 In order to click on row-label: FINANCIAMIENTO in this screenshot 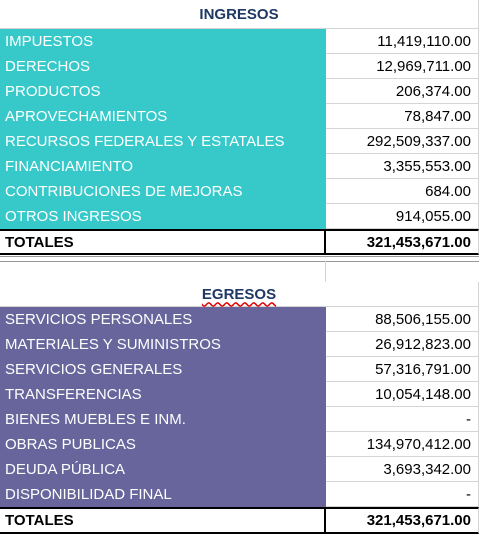, I will do `click(163, 166)`.